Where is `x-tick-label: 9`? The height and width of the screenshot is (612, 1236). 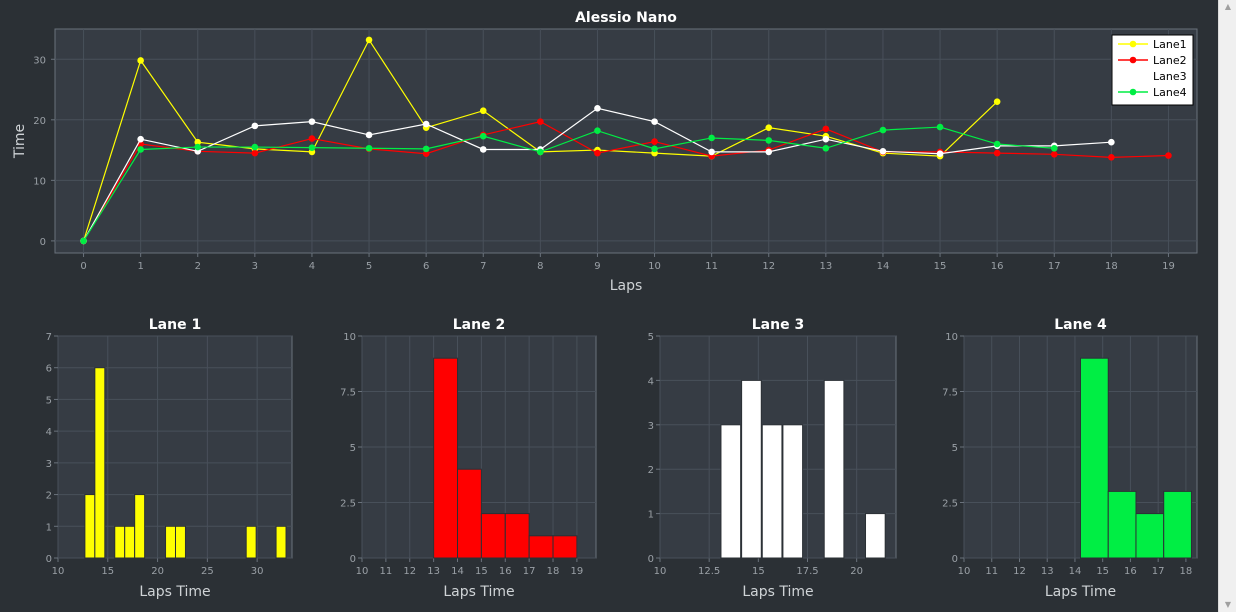
x-tick-label: 9 is located at coordinates (597, 266).